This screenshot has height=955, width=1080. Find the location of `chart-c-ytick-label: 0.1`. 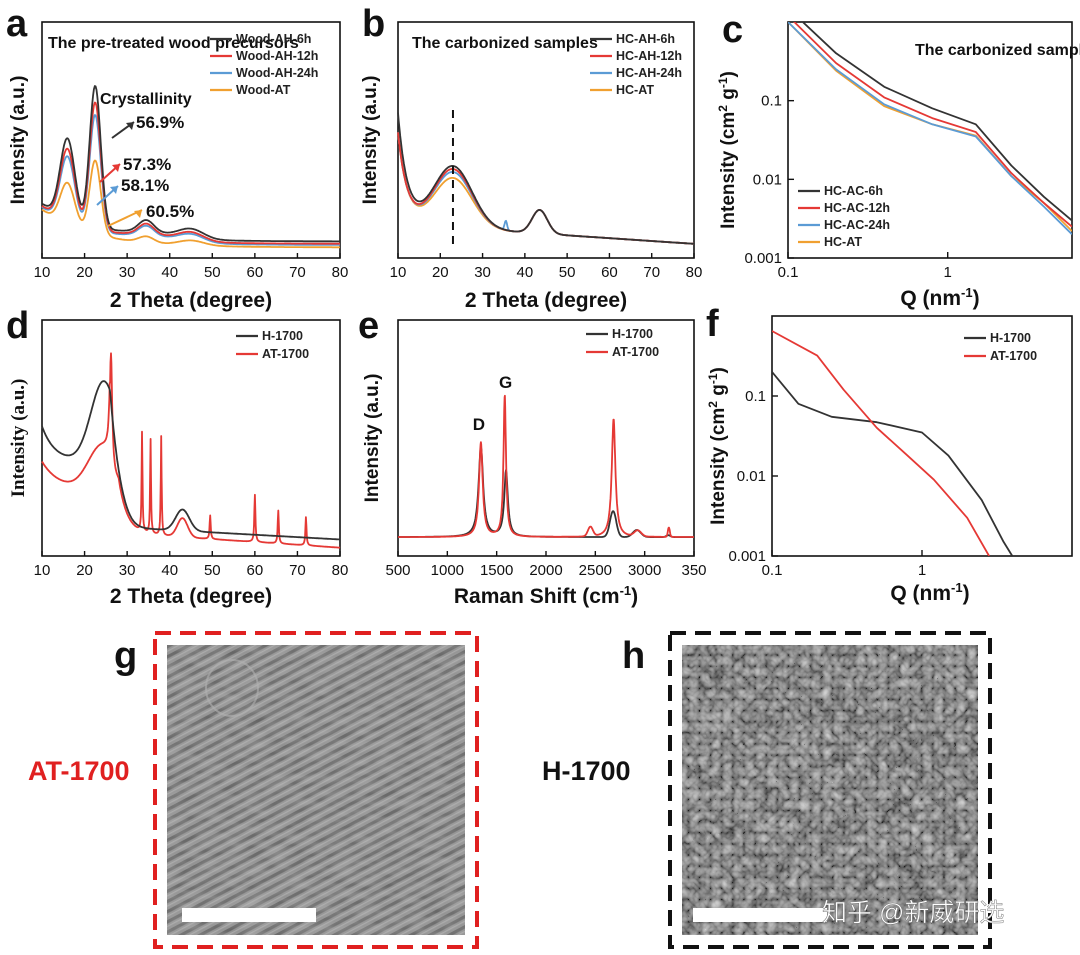

chart-c-ytick-label: 0.1 is located at coordinates (771, 101).